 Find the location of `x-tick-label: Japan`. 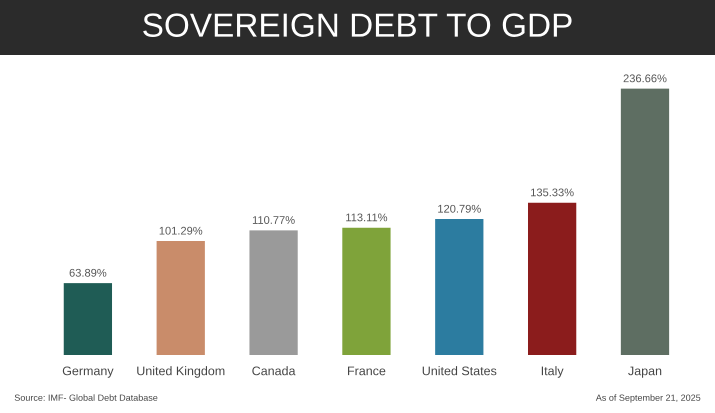

x-tick-label: Japan is located at coordinates (645, 372).